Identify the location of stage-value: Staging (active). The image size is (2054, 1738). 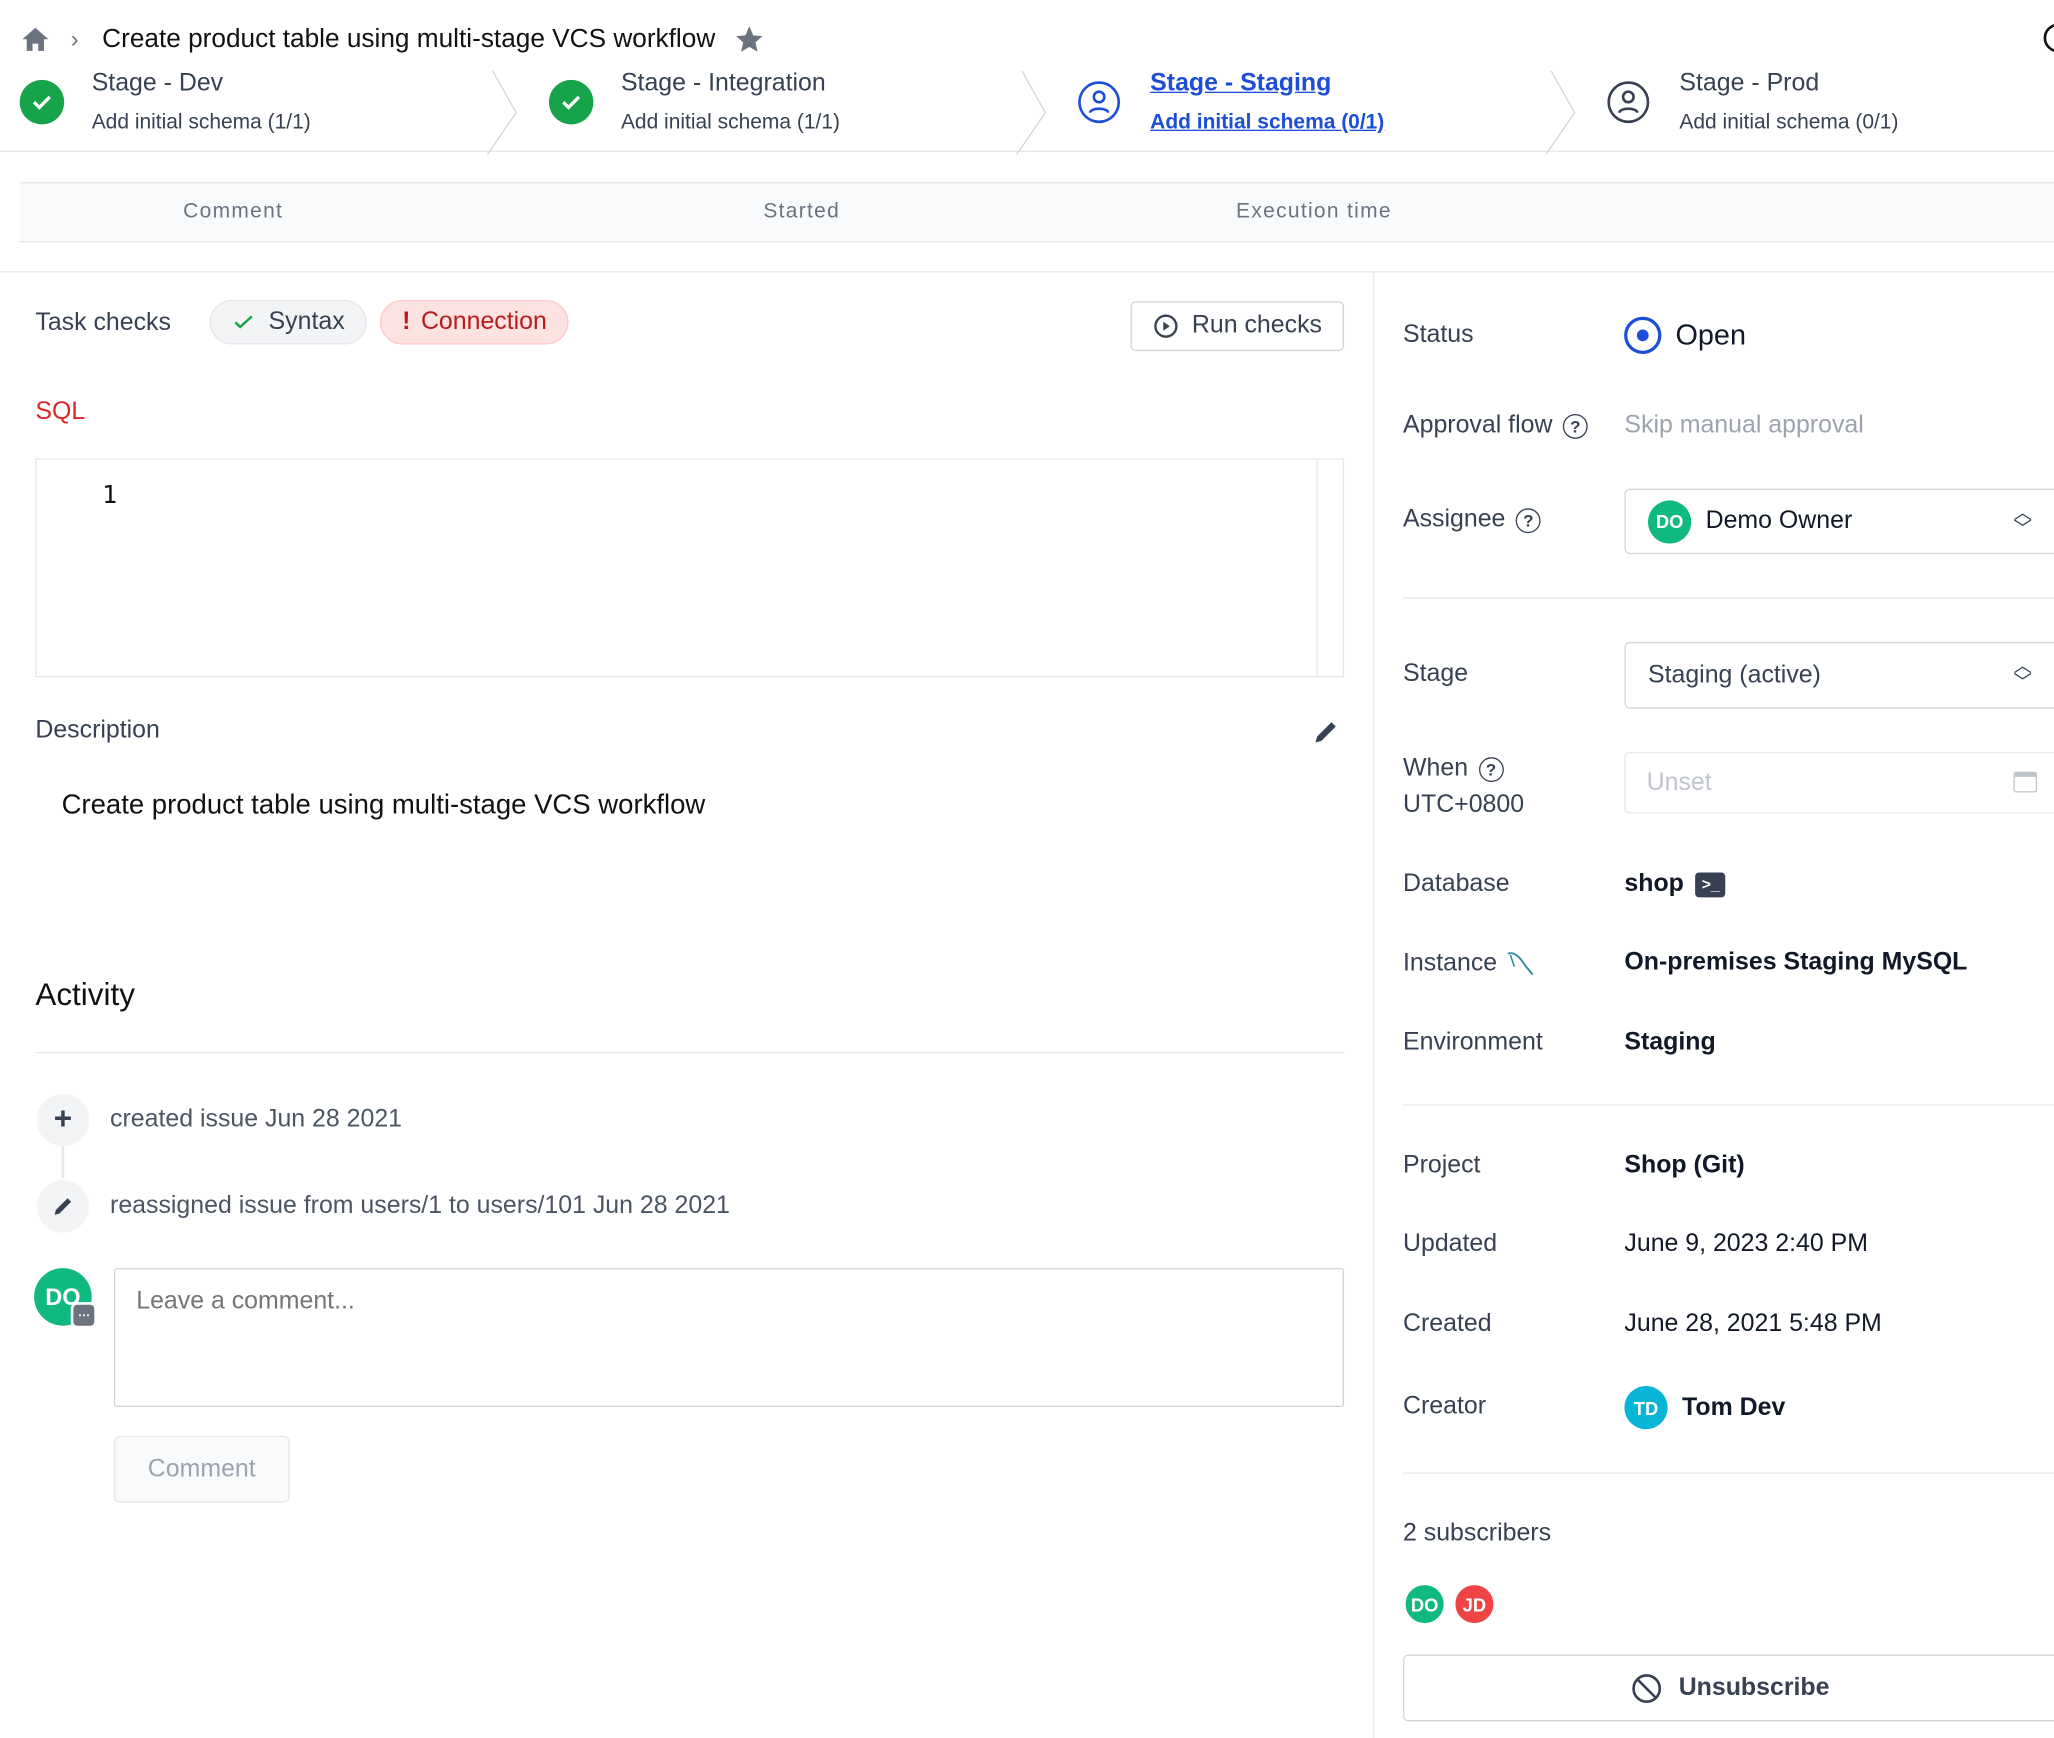
(1734, 674).